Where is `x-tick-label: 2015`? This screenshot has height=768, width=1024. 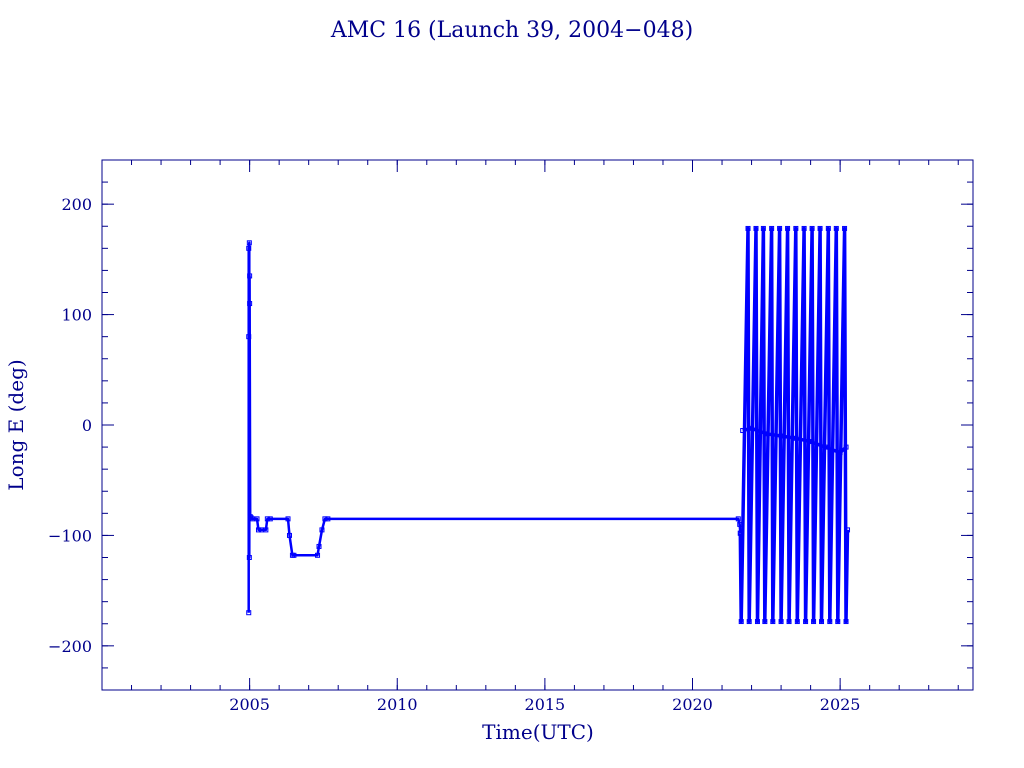
x-tick-label: 2015 is located at coordinates (545, 704).